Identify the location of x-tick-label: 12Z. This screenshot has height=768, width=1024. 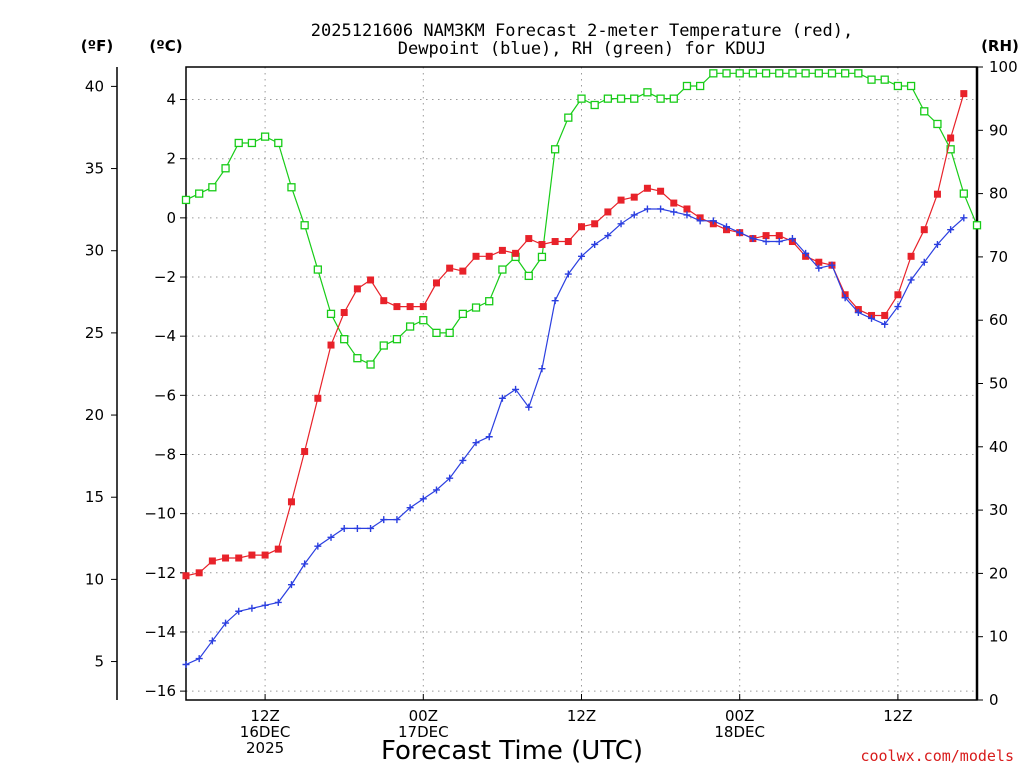
(581, 716).